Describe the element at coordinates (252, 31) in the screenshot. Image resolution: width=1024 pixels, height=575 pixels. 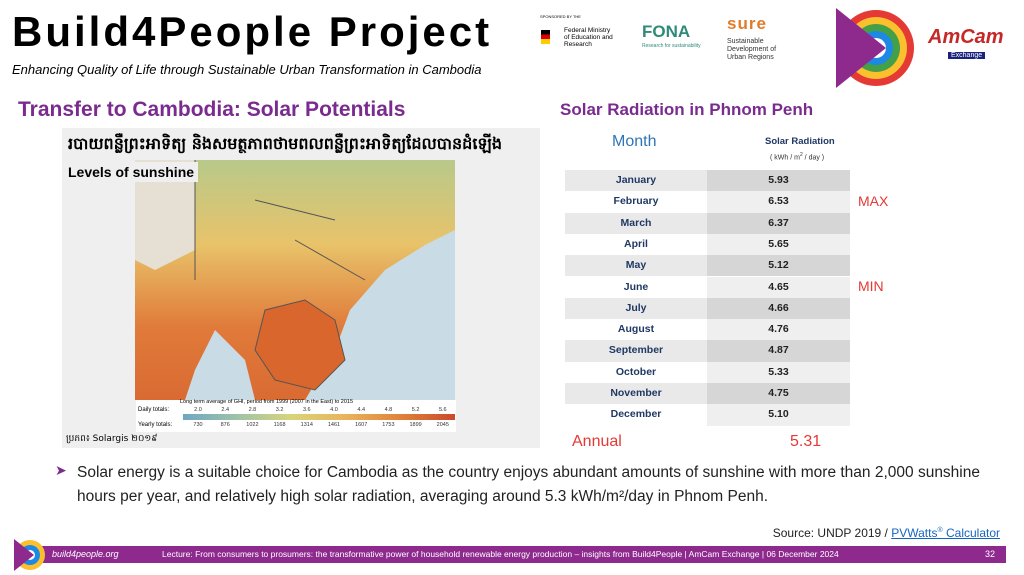
I see `title: Build4People Project` at that location.